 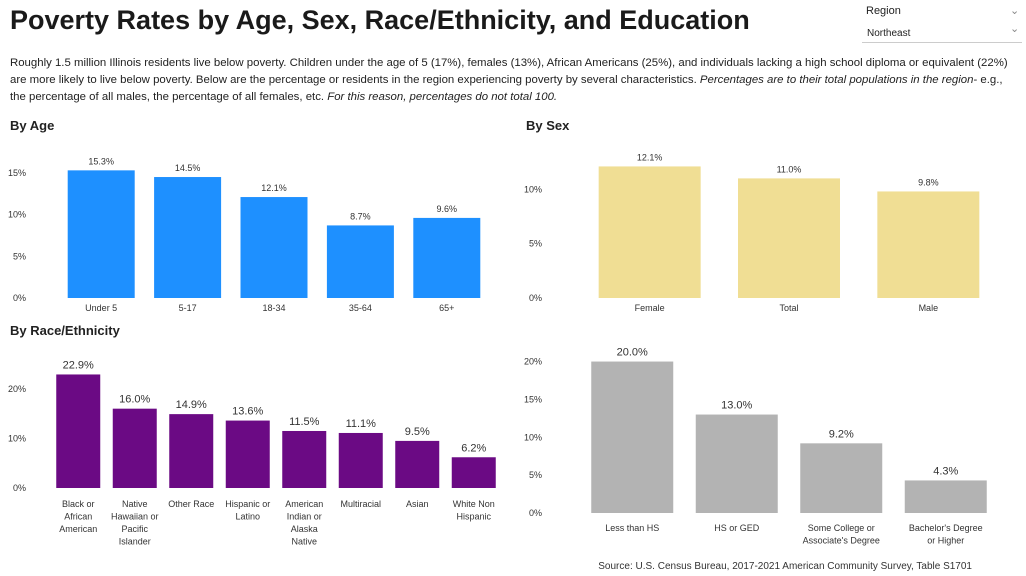 I want to click on race-chart-title: By Race/Ethnicity, so click(x=65, y=330).